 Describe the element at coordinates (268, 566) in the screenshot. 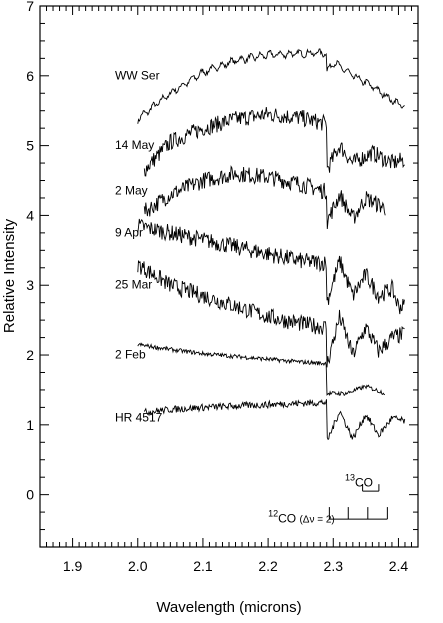

I see `x-tick-label: 2.2` at that location.